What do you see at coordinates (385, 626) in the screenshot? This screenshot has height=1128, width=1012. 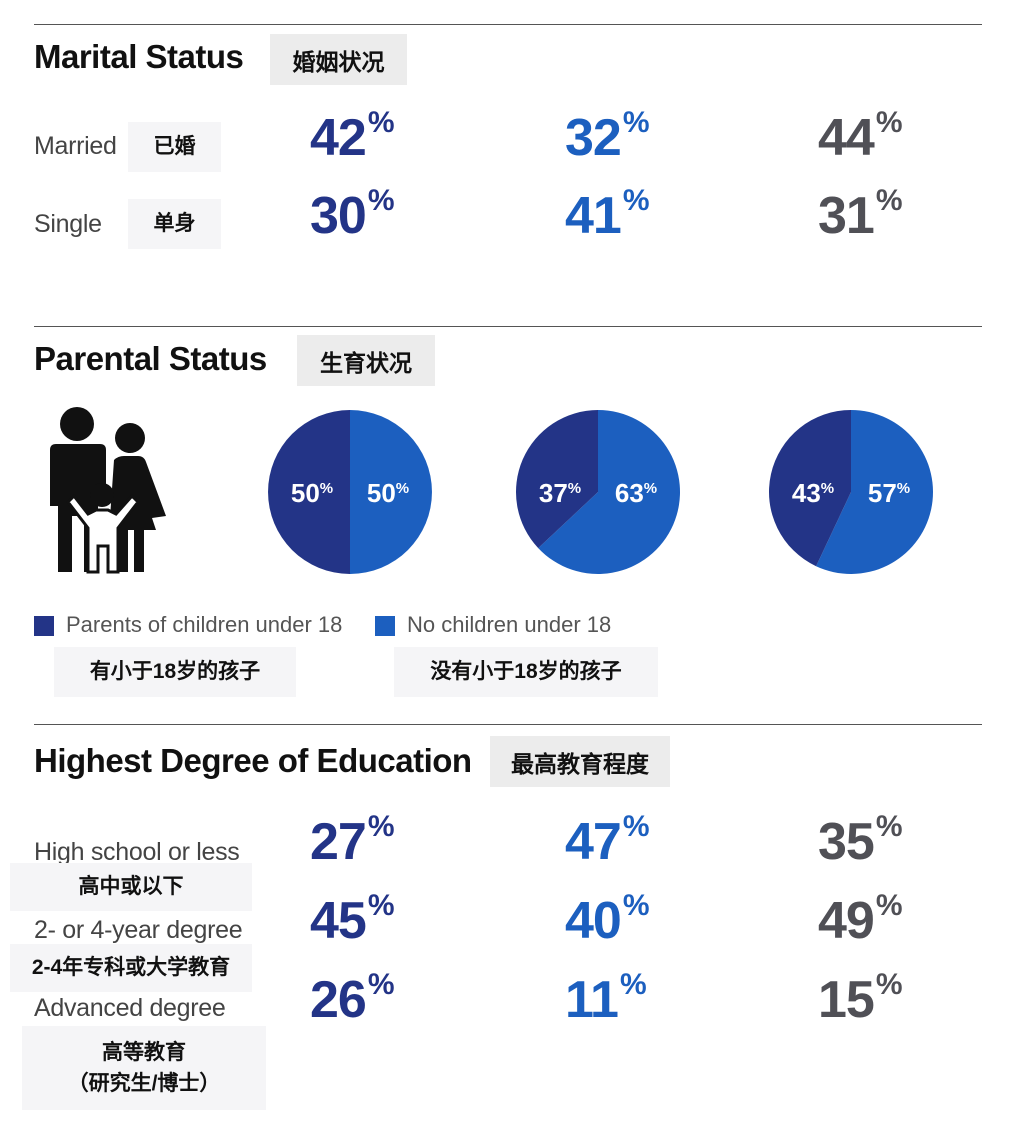 I see `legend-swatch-no-children` at bounding box center [385, 626].